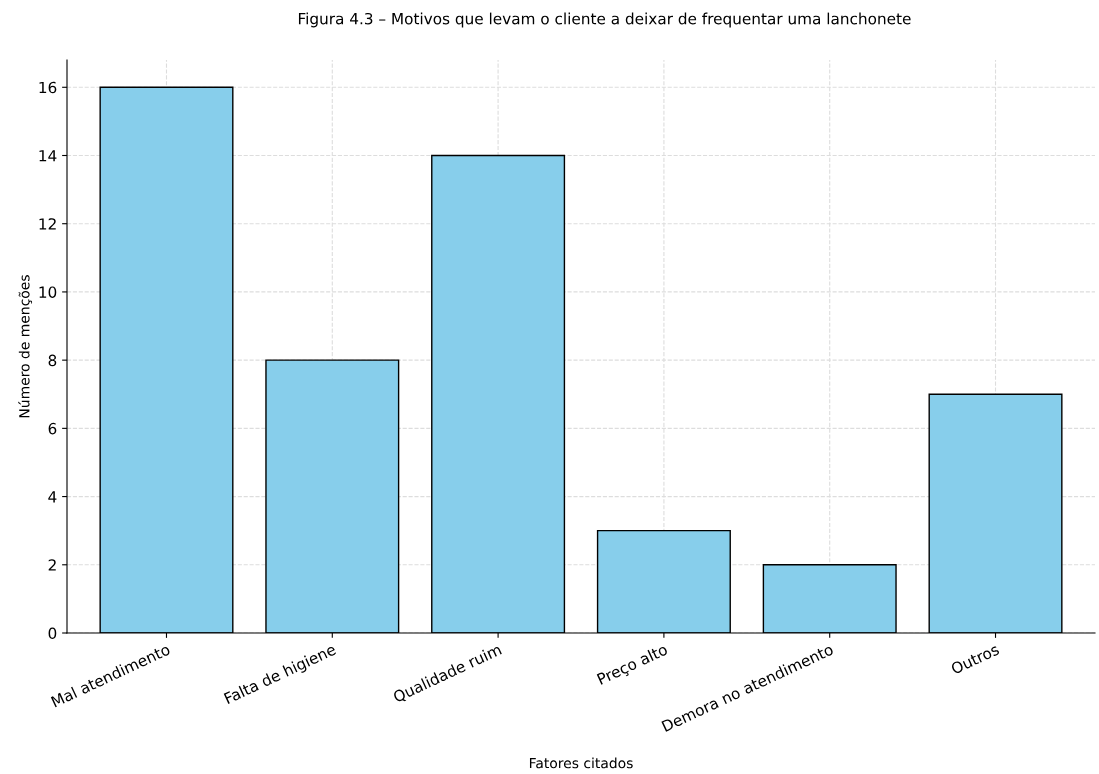  Describe the element at coordinates (48, 87) in the screenshot. I see `y-tick-label: 16` at that location.